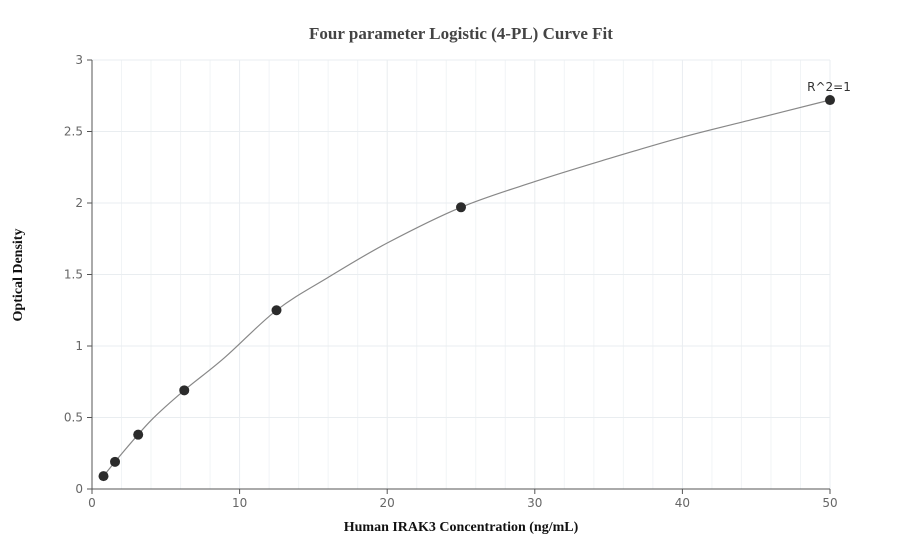 The width and height of the screenshot is (923, 560). What do you see at coordinates (73, 418) in the screenshot?
I see `y-tick-label: 0.5` at bounding box center [73, 418].